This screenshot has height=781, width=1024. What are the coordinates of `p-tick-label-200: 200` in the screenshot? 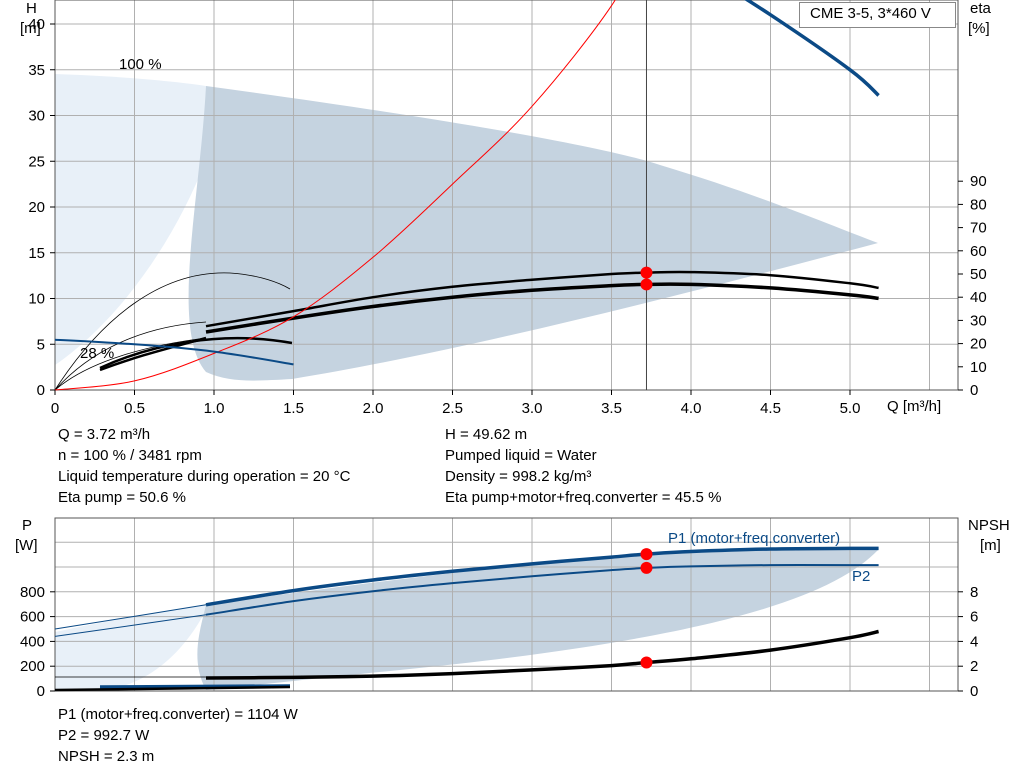 It's located at (32, 666).